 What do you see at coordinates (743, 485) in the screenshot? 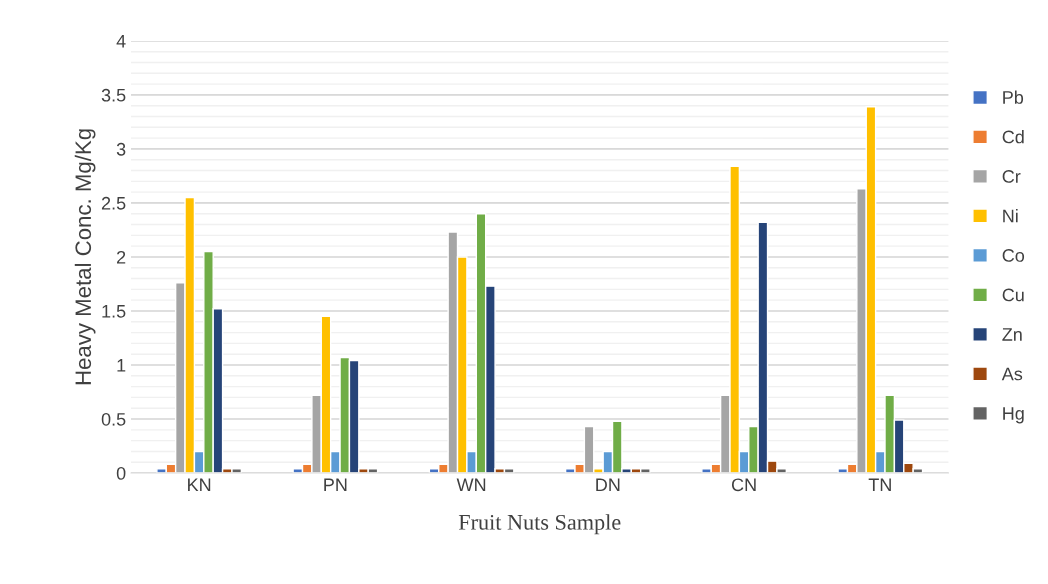
I see `x-tick-label: CN` at bounding box center [743, 485].